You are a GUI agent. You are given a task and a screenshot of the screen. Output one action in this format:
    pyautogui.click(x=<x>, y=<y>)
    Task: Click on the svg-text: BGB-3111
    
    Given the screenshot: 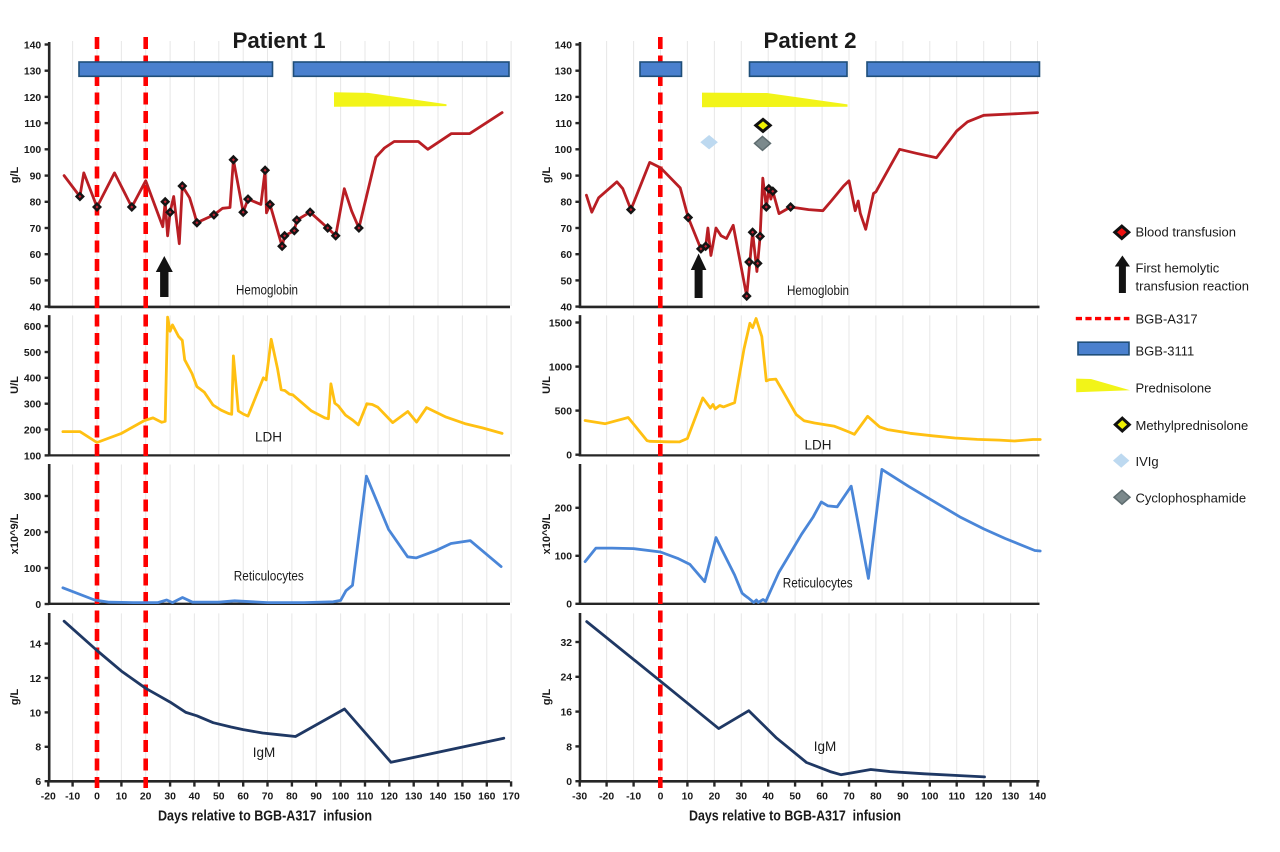 What is the action you would take?
    pyautogui.click(x=1165, y=351)
    